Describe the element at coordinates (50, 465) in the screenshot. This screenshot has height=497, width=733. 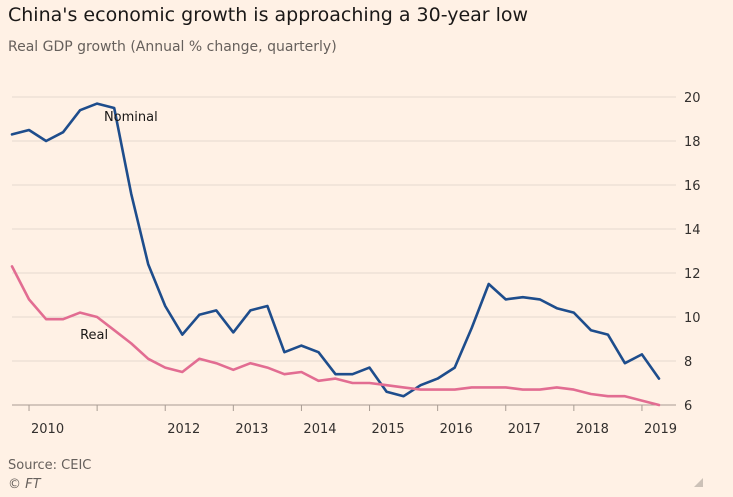
I see `source-note: Source: CEIC` at that location.